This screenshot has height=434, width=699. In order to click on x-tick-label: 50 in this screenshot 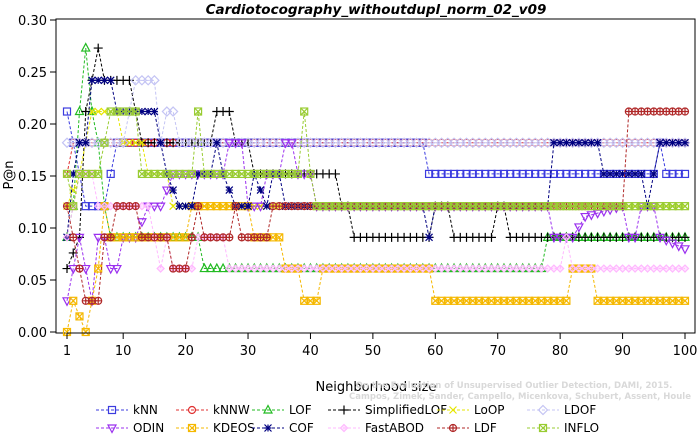, I will do `click(373, 351)`.